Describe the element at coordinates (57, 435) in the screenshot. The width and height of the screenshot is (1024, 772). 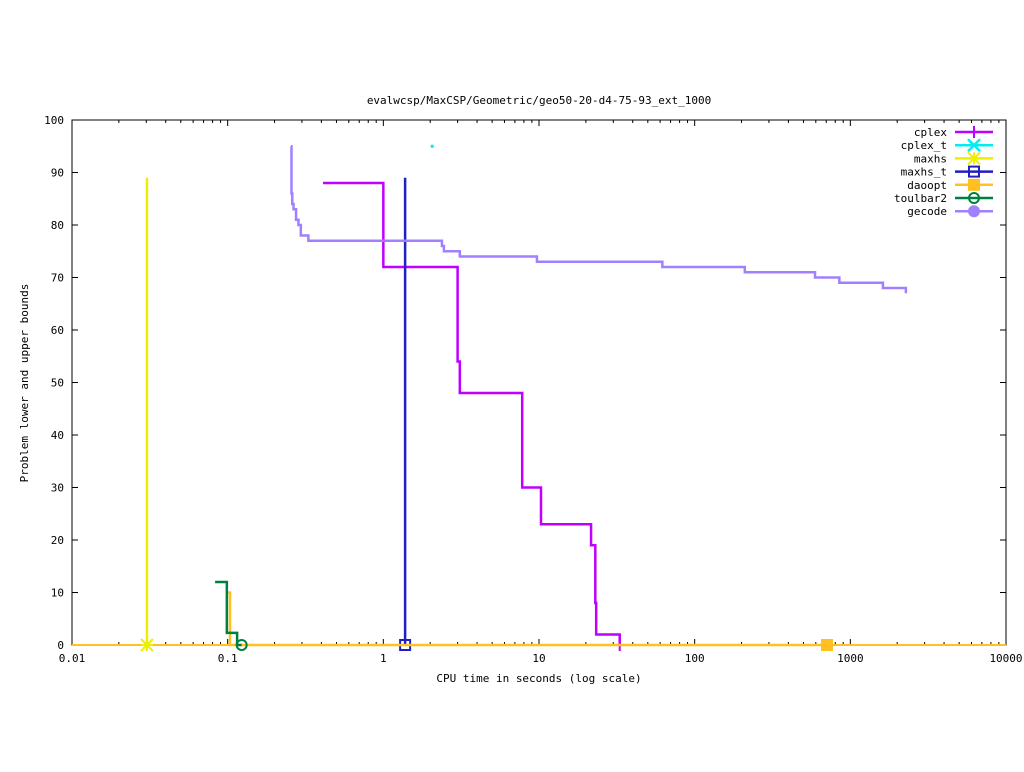
I see `y-tick-label: 40` at that location.